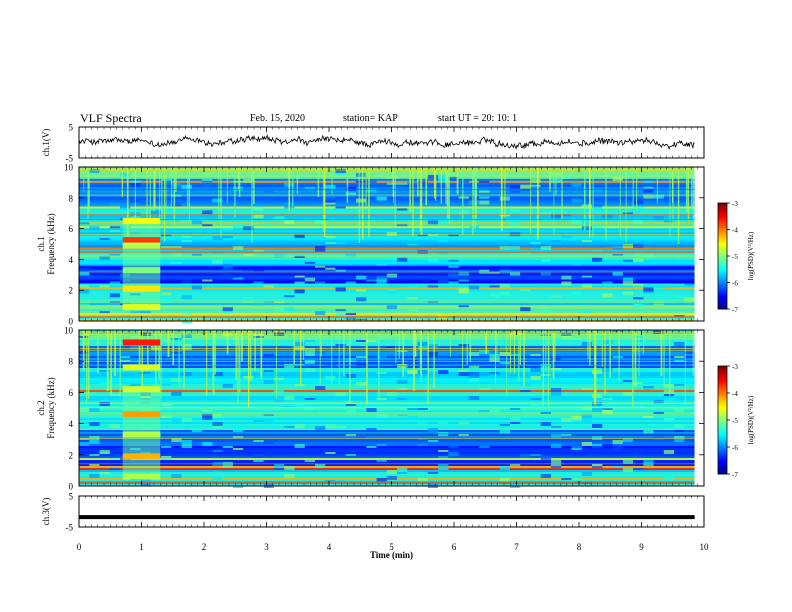 The image size is (792, 612). I want to click on burst-region, so click(141, 265).